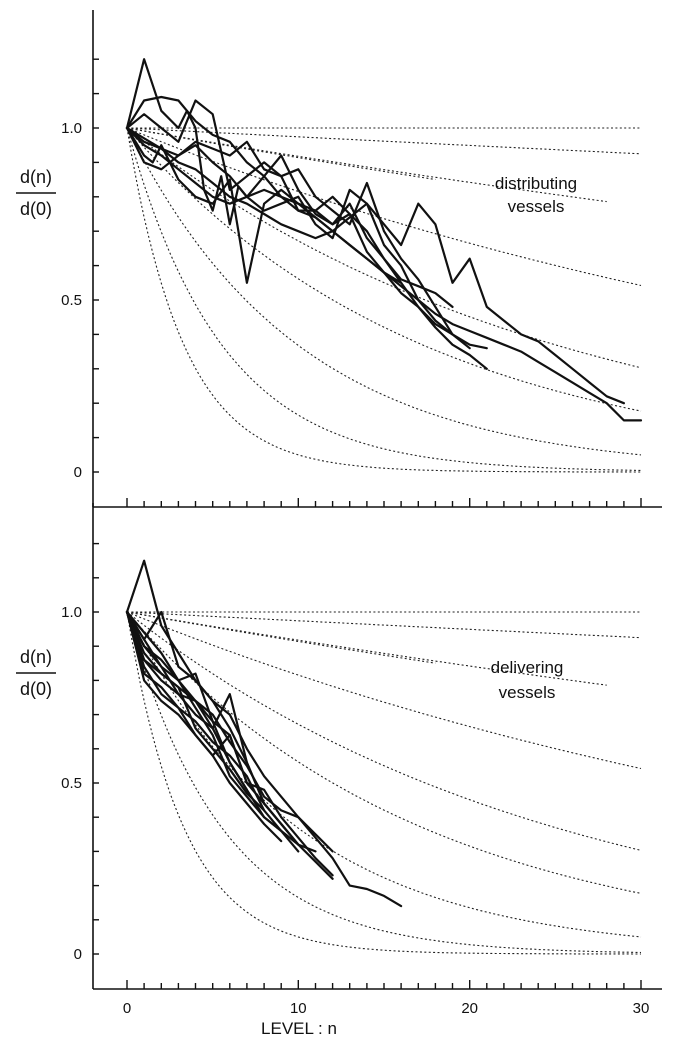  Describe the element at coordinates (641, 1008) in the screenshot. I see `x-tick-label: 30` at that location.